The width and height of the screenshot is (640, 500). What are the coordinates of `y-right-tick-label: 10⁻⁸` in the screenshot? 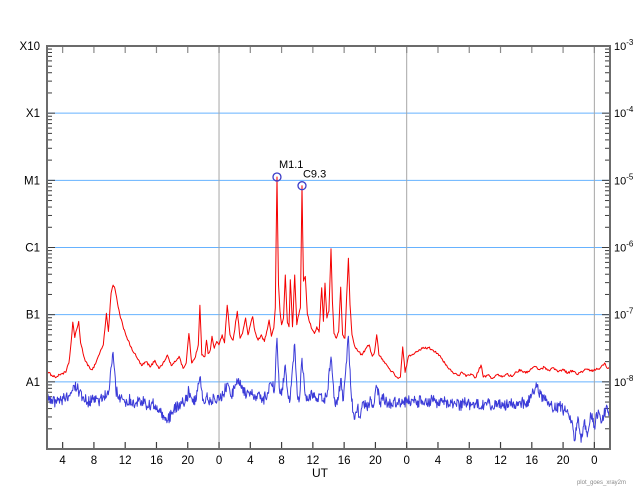 It's located at (624, 381).